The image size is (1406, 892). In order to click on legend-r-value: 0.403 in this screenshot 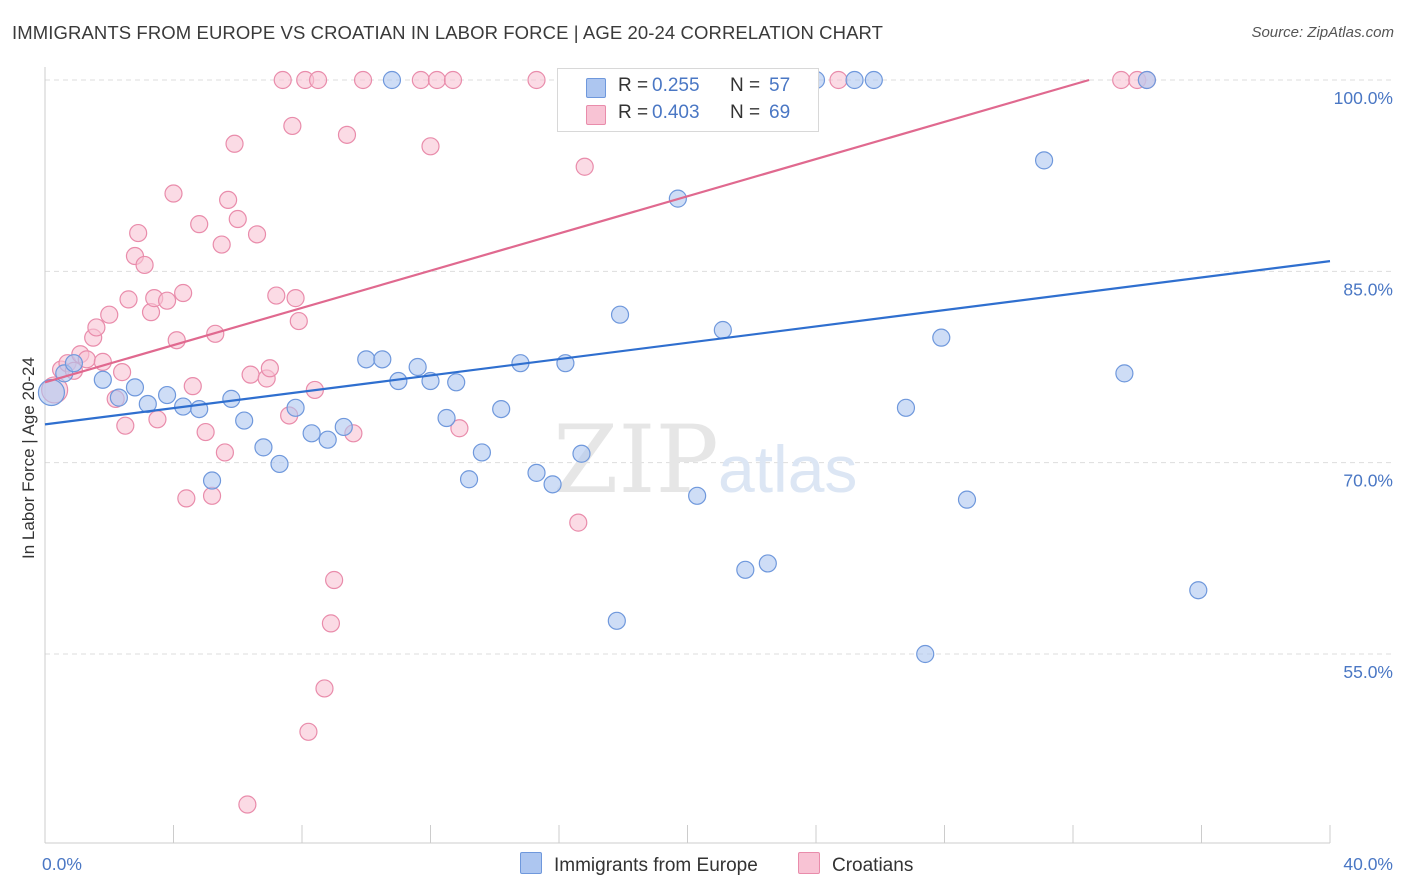, I will do `click(676, 112)`.